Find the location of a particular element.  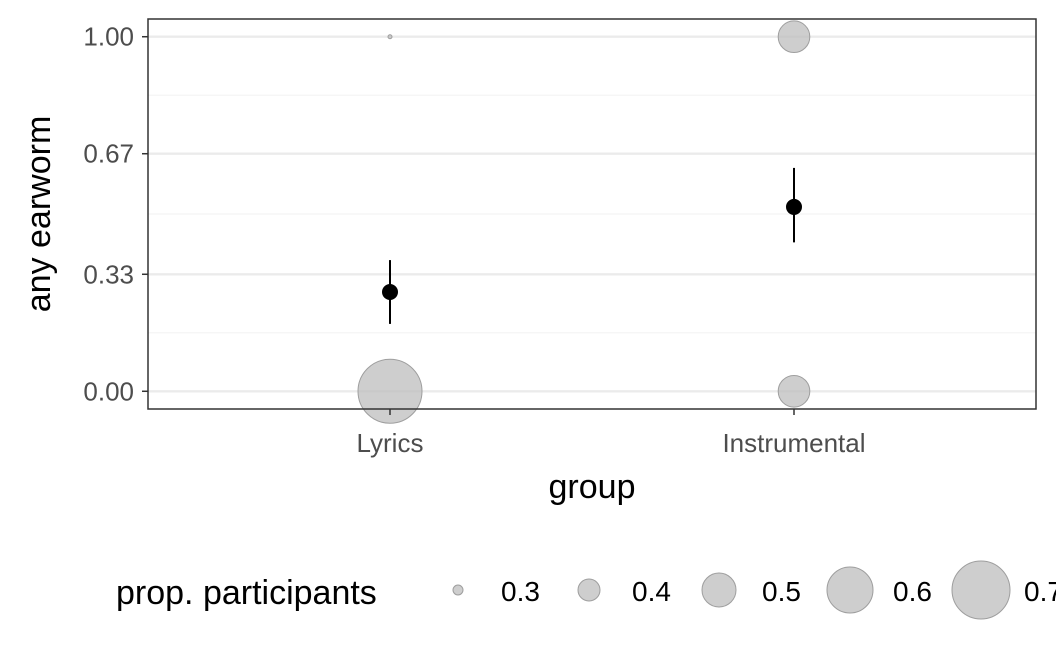

y-axis: 0.00 0.33 0.67 1.00 is located at coordinates (115, 214).